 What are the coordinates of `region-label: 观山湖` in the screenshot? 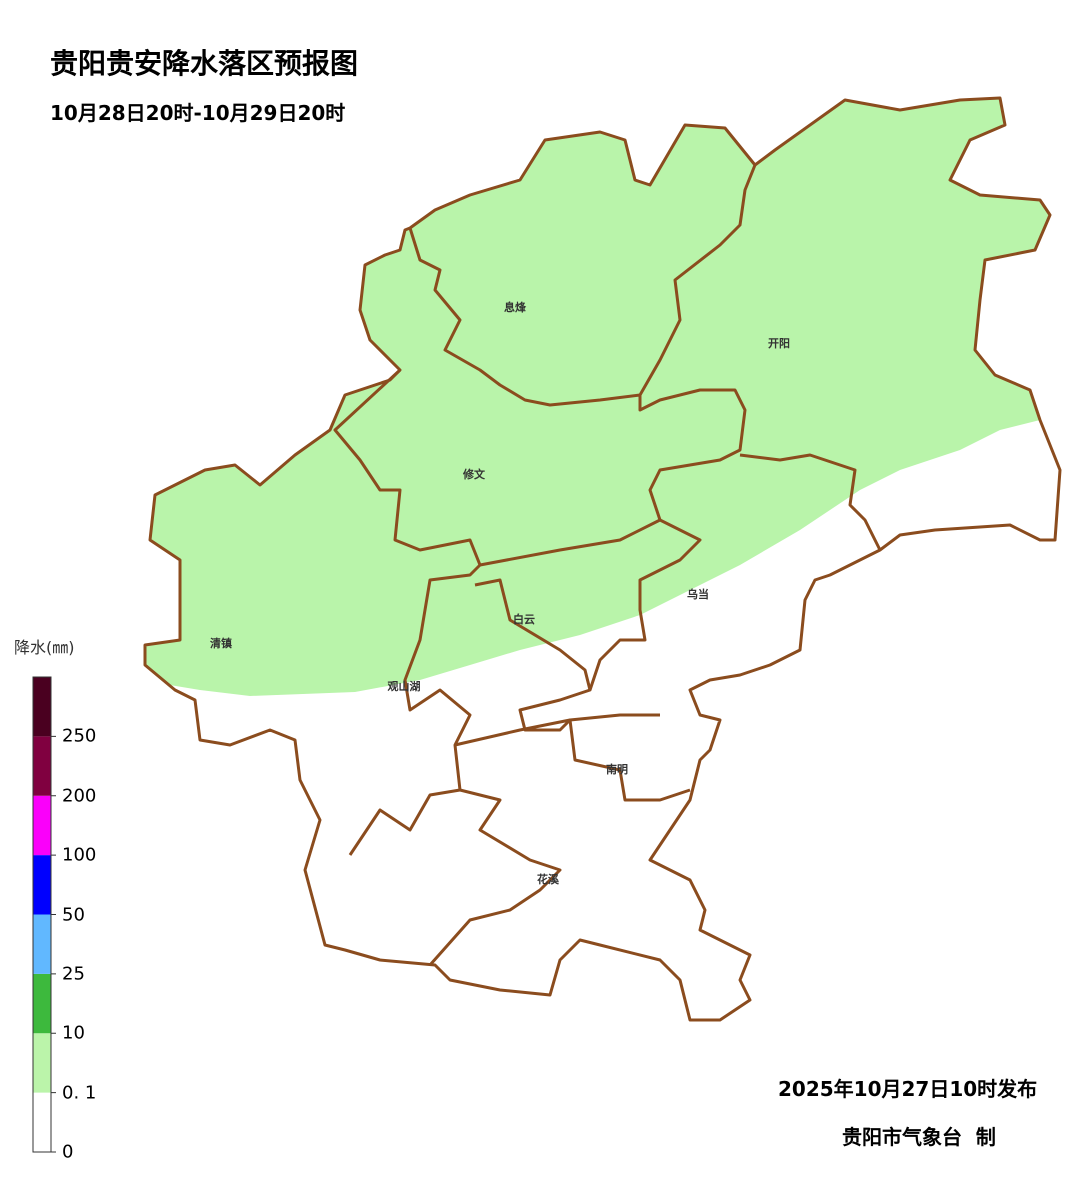 It's located at (404, 686).